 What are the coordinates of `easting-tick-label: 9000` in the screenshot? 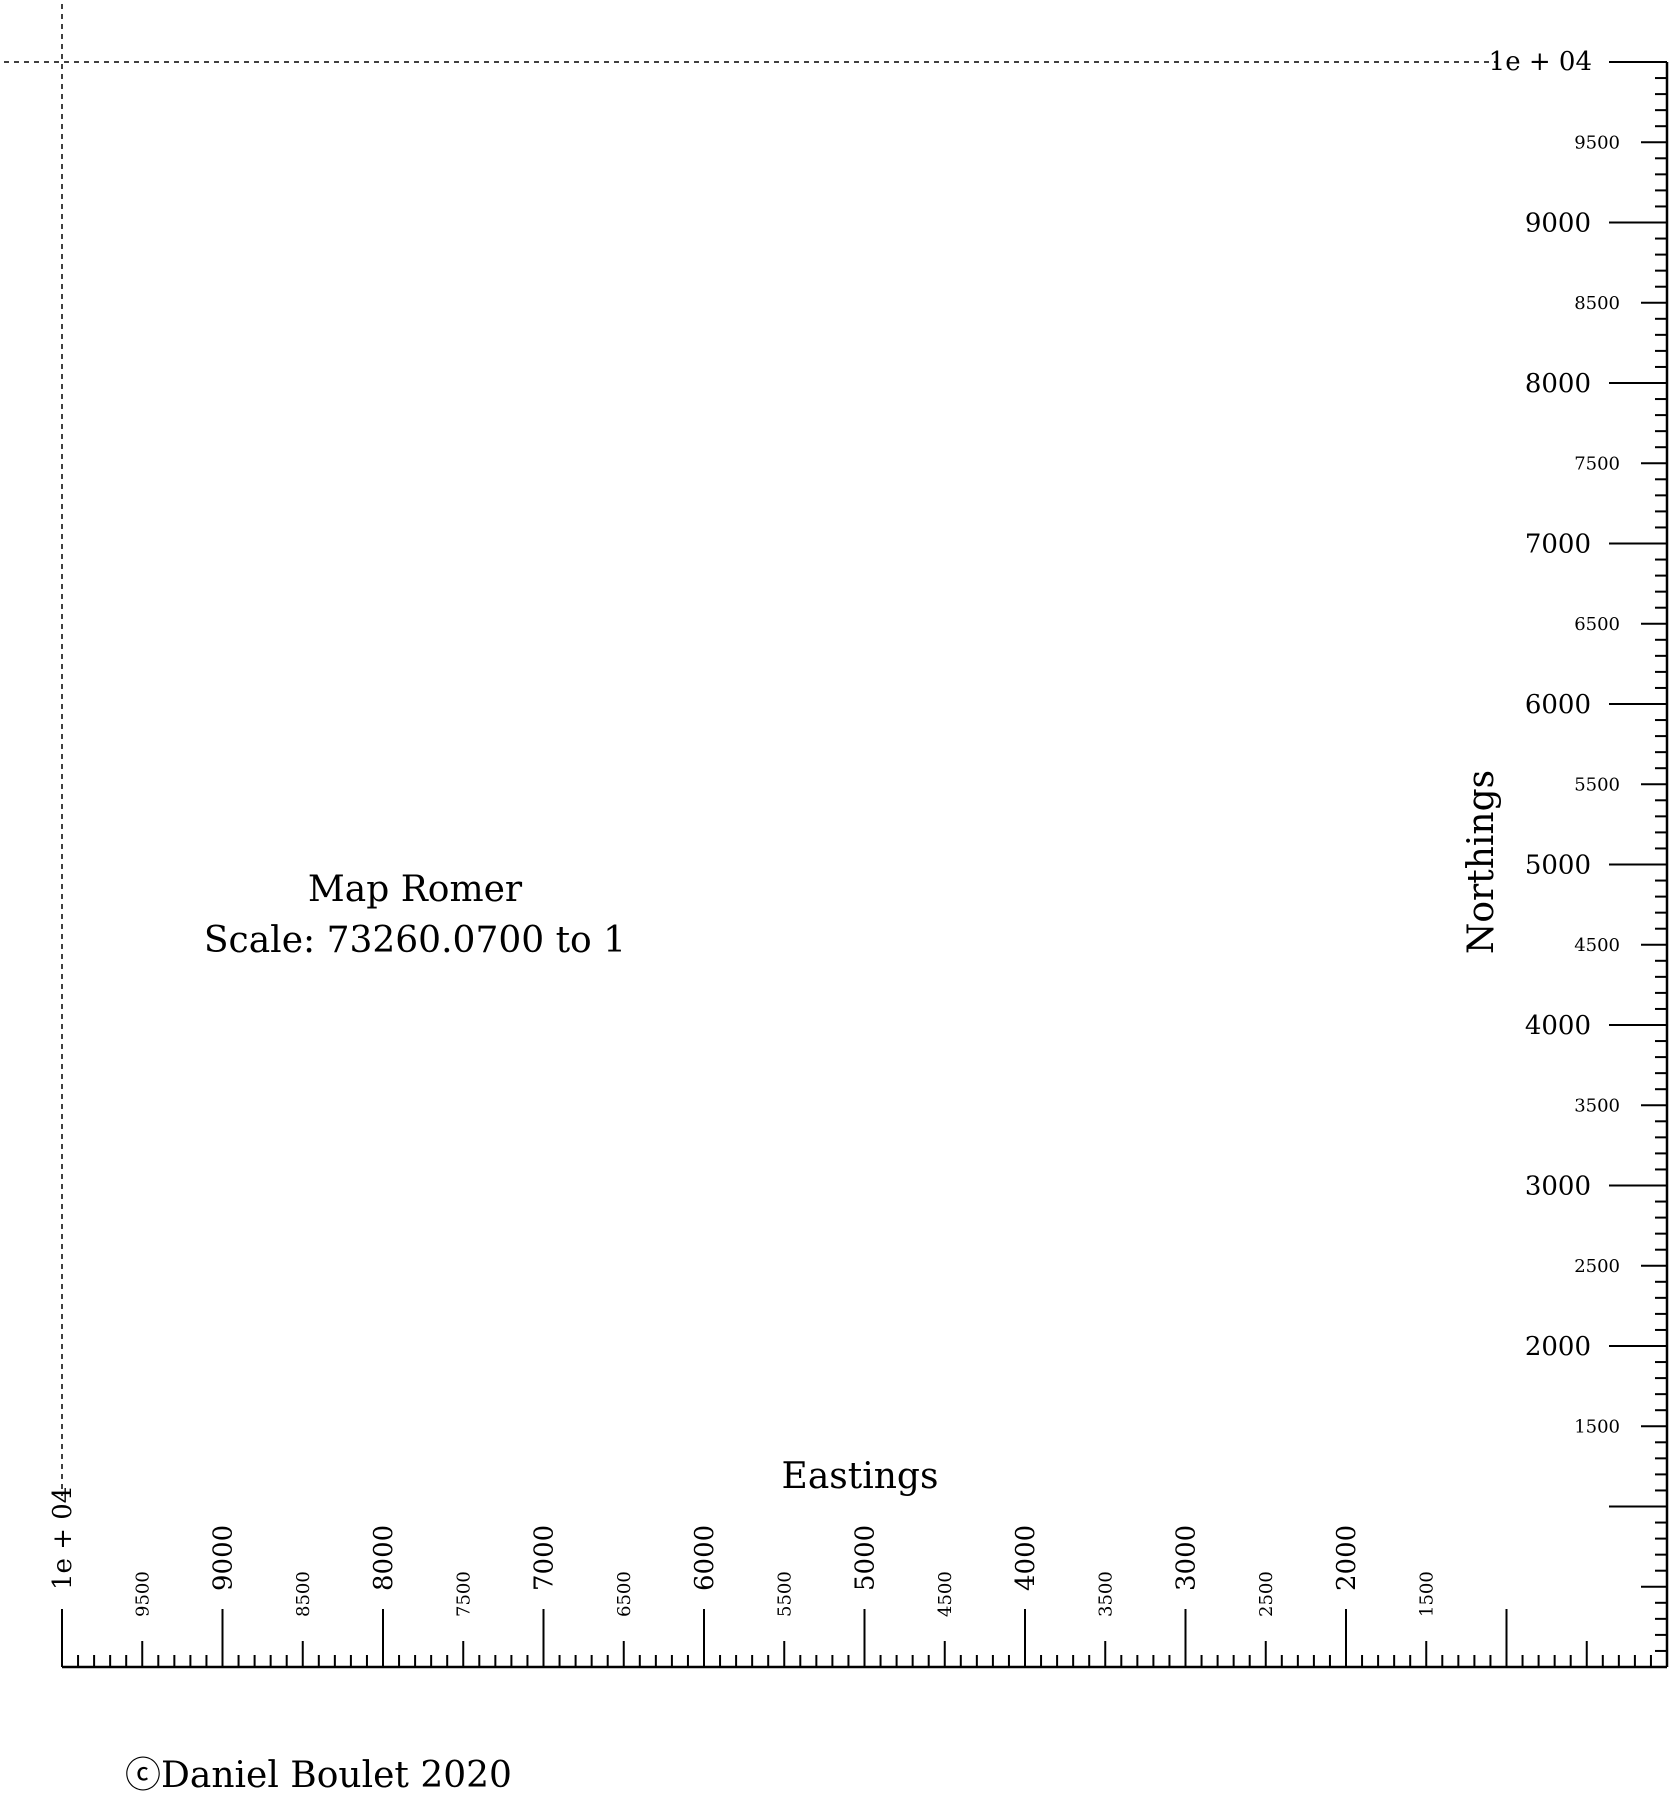 It's located at (224, 1558).